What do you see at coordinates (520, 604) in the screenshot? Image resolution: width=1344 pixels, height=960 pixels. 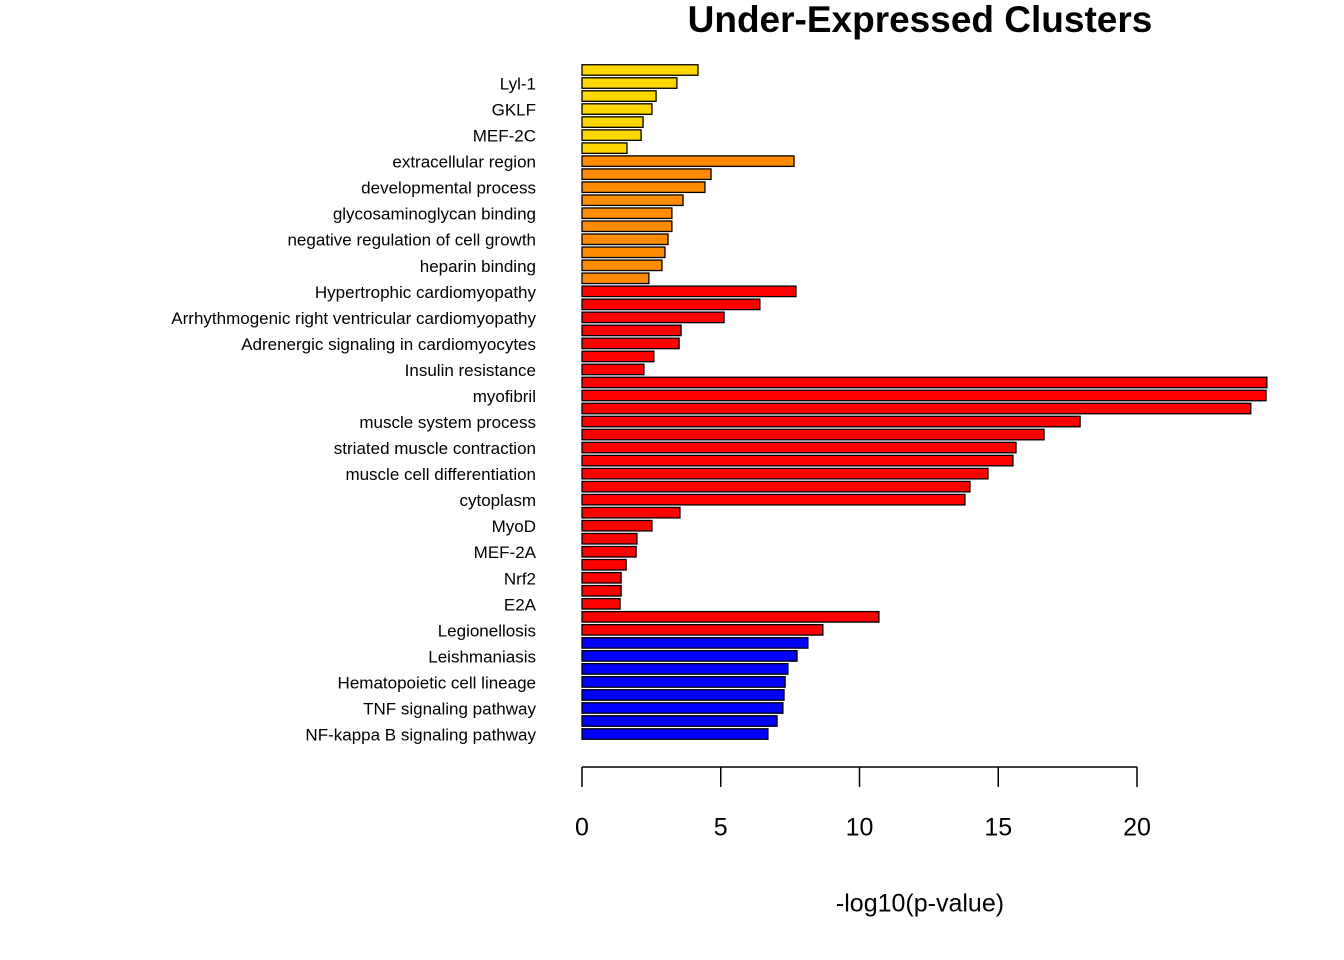 I see `y-tick-label: E2A` at bounding box center [520, 604].